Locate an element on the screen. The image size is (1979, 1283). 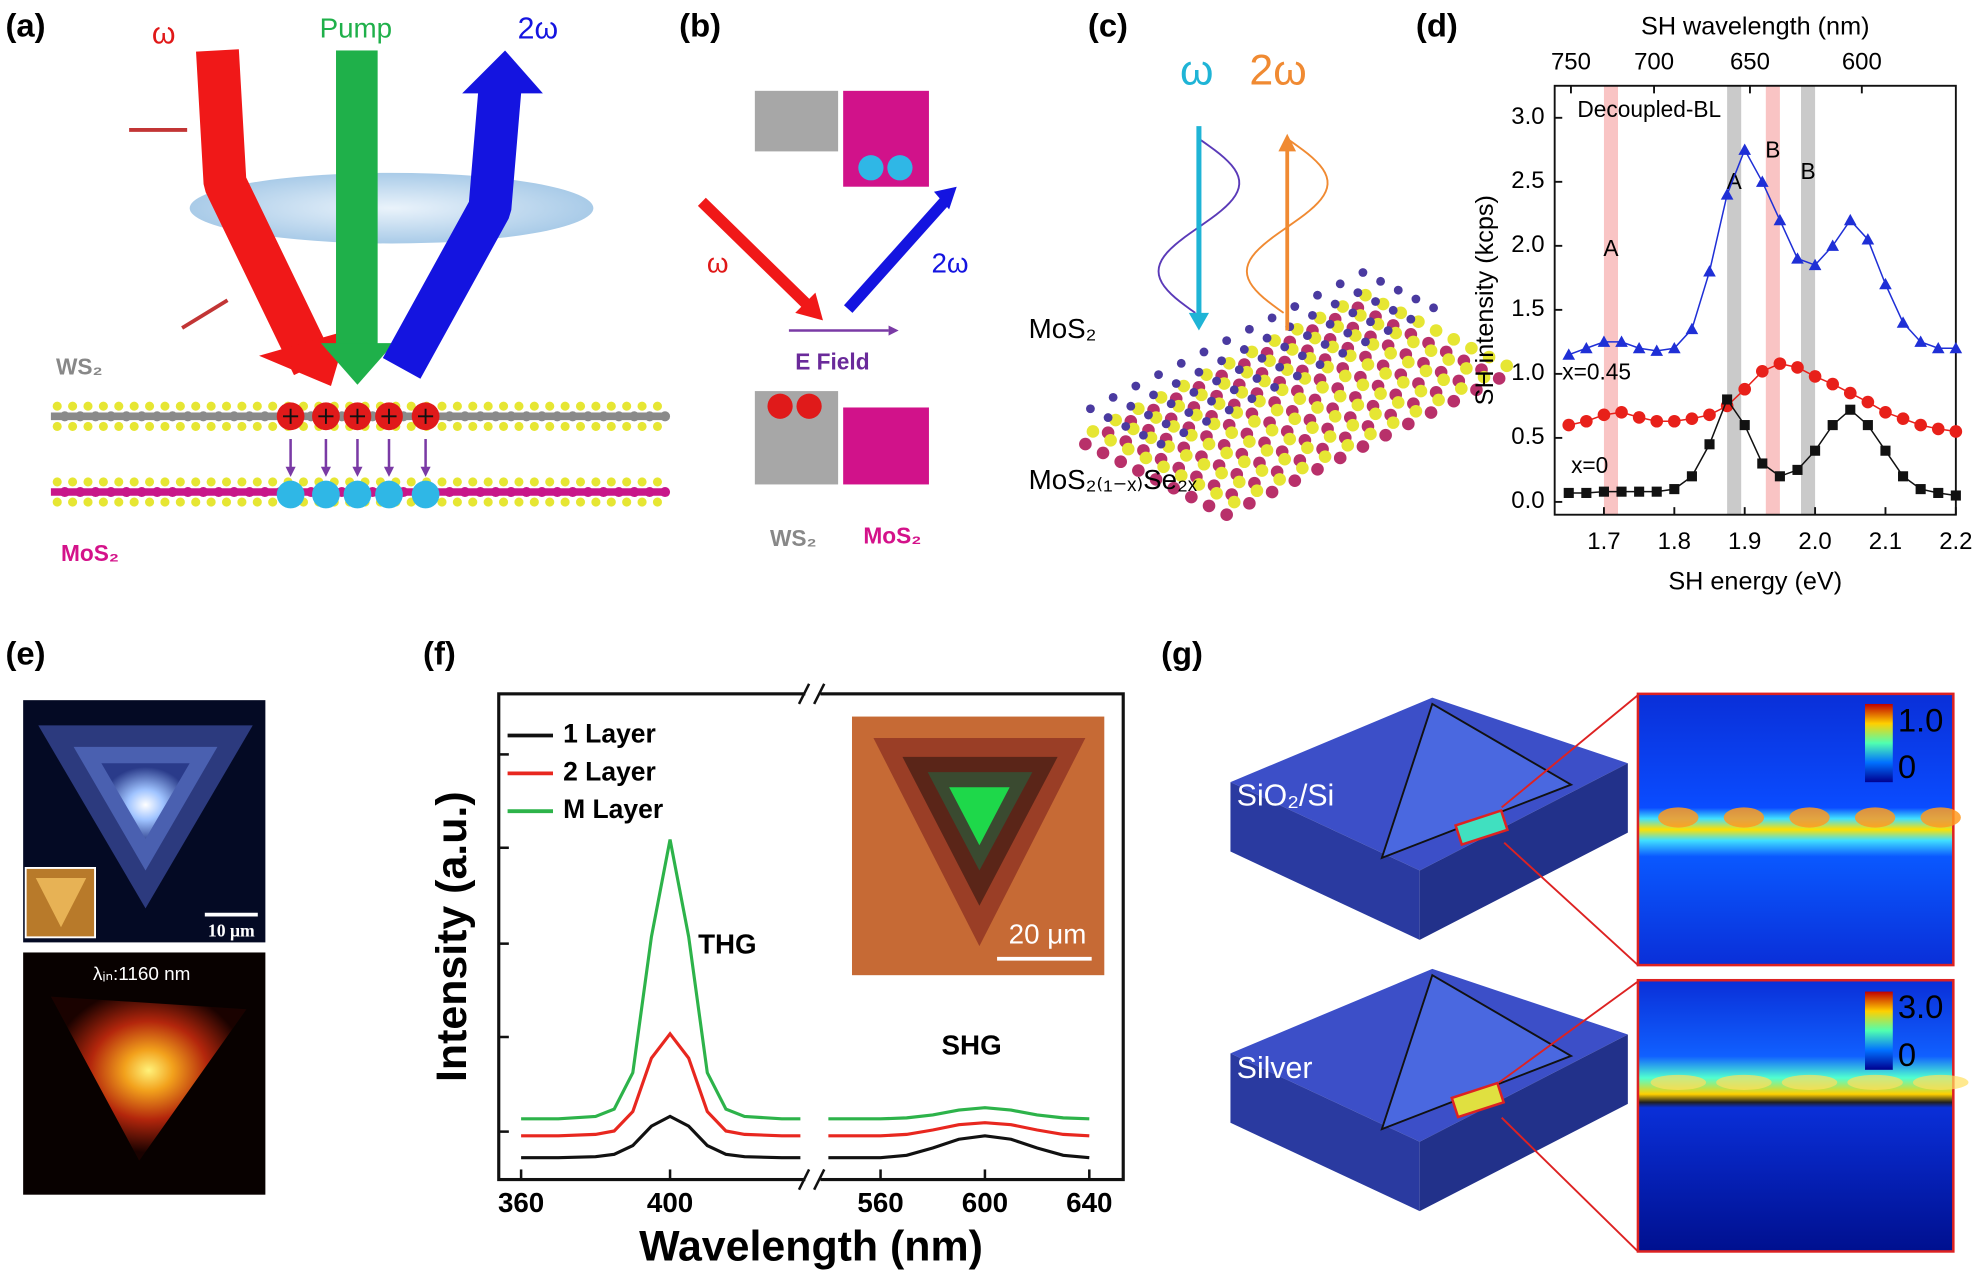
pump-label: Pump is located at coordinates (356, 28).